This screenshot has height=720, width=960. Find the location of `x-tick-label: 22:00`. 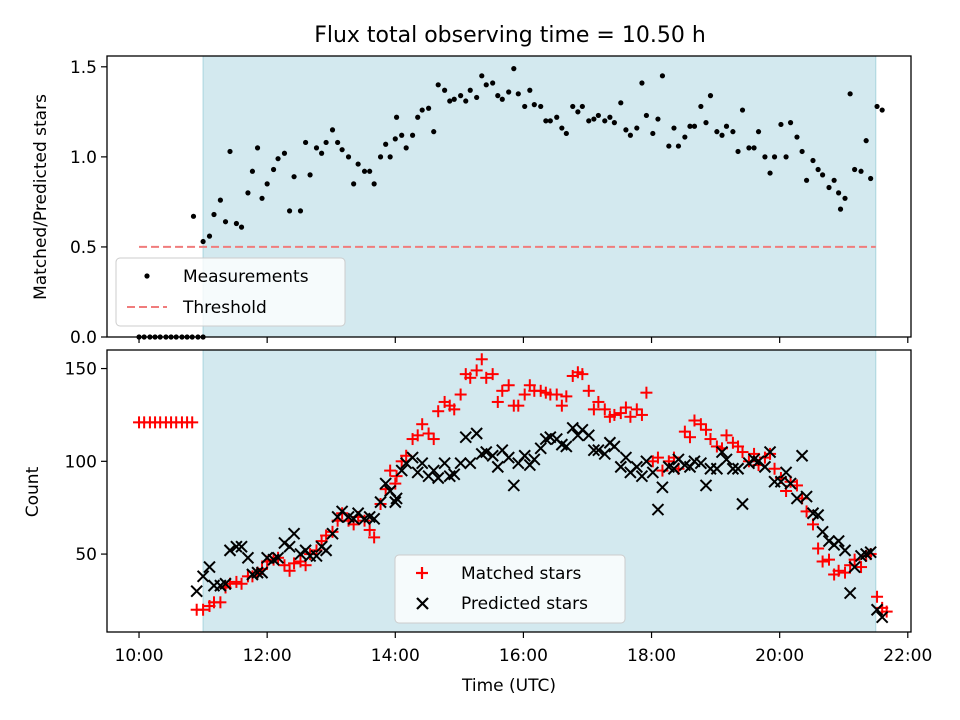

x-tick-label: 22:00 is located at coordinates (907, 656).